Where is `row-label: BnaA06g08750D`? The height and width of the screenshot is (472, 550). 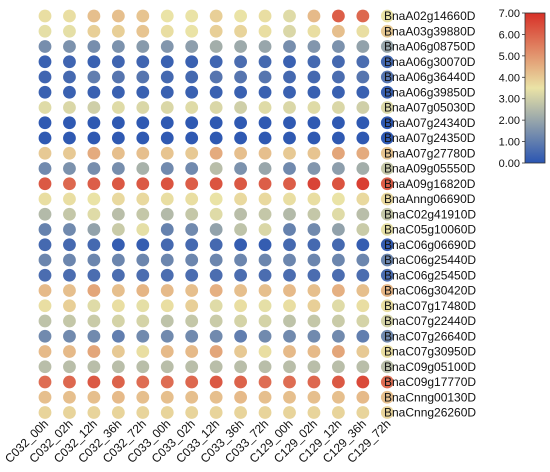 row-label: BnaA06g08750D is located at coordinates (430, 47).